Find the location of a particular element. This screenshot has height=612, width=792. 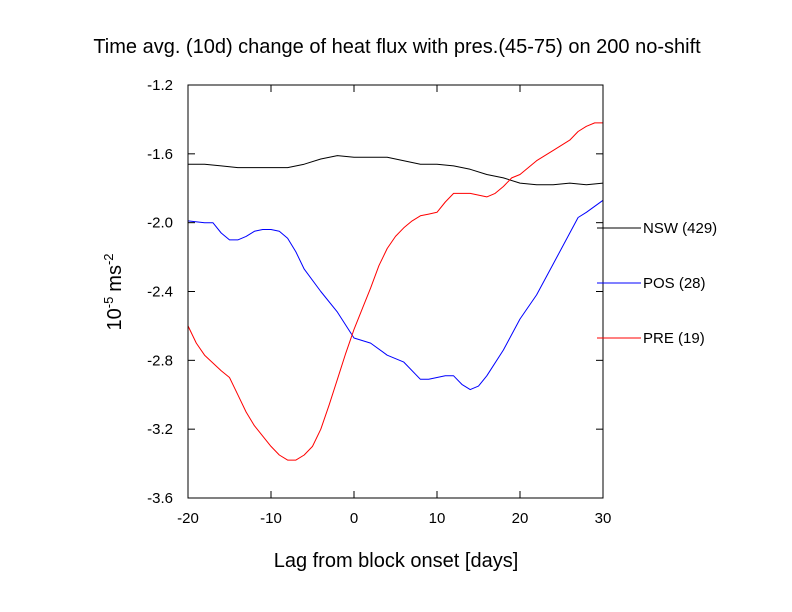

y-tick-label: -3.2 is located at coordinates (160, 429).